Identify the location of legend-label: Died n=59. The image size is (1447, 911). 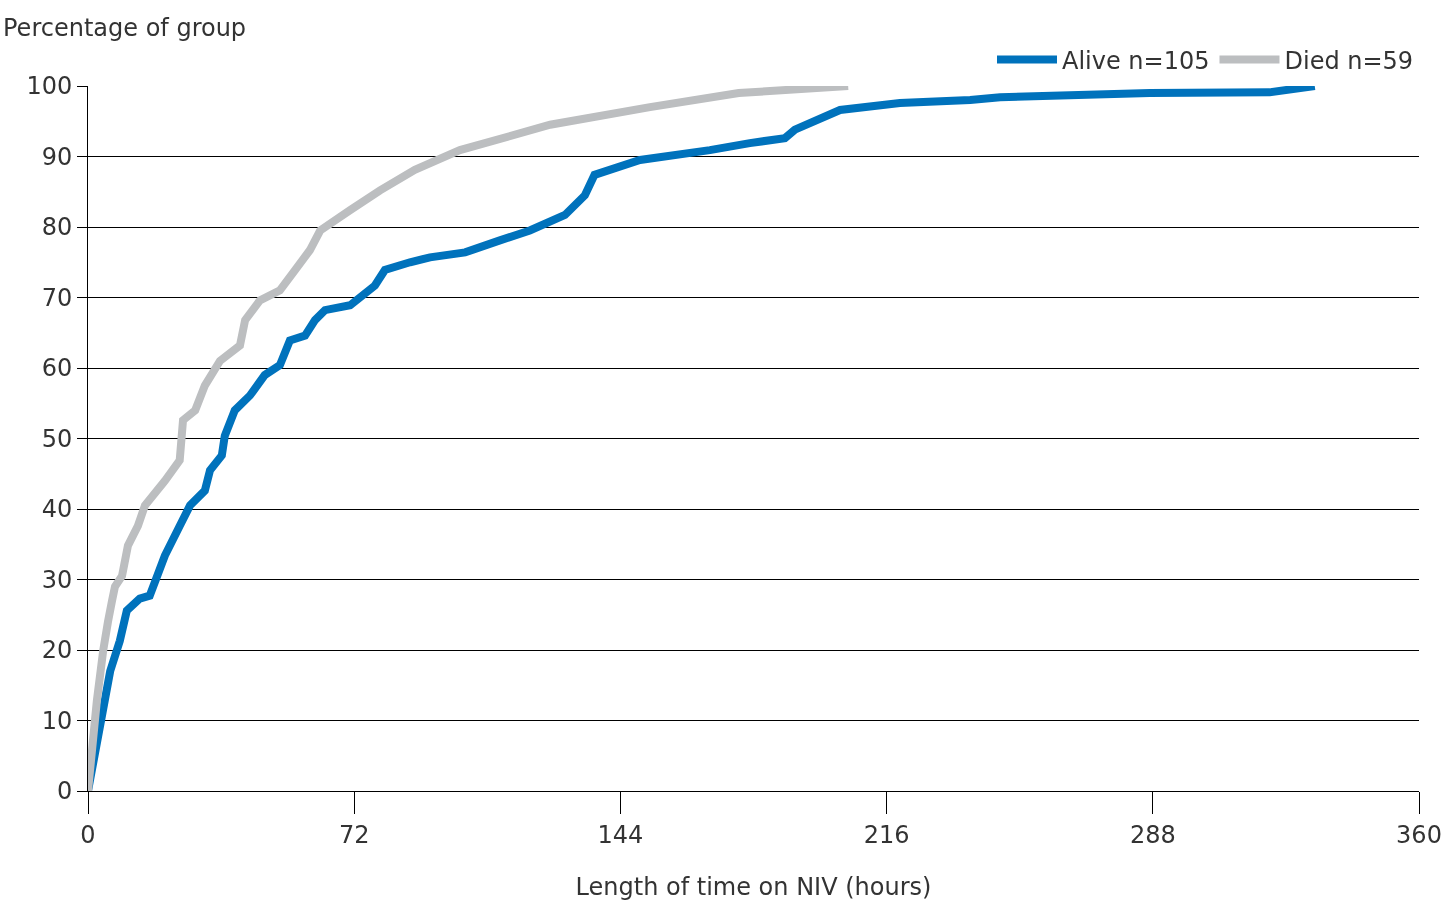
(1349, 60).